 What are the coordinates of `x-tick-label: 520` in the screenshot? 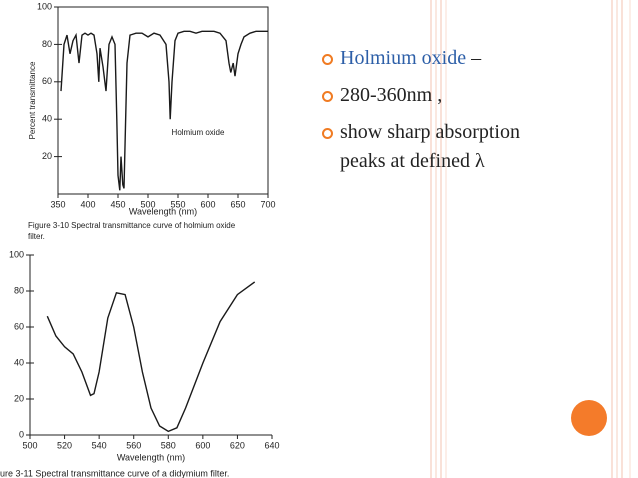 It's located at (64, 445).